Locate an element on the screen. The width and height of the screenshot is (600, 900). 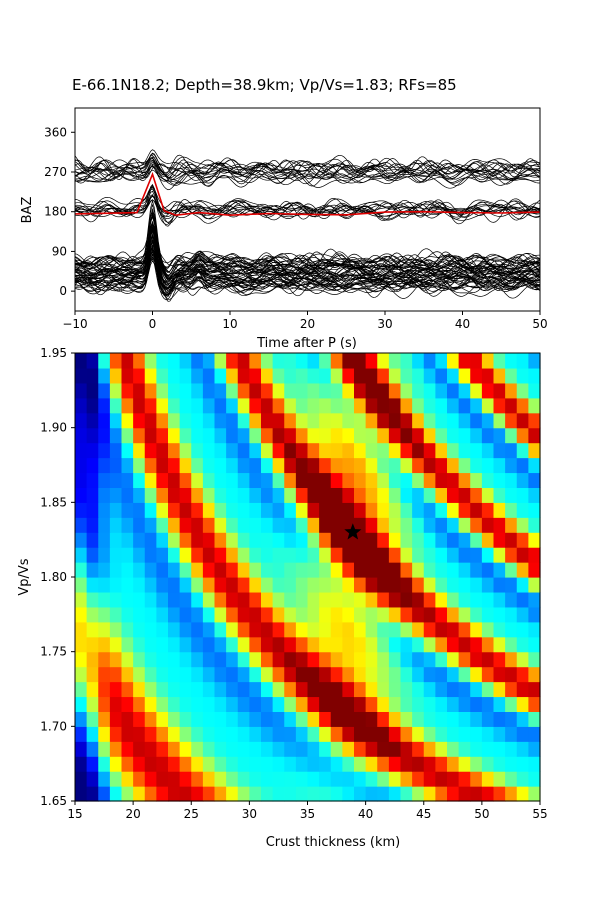
hk-x-axis-label: Crust thickness (km) is located at coordinates (333, 842).